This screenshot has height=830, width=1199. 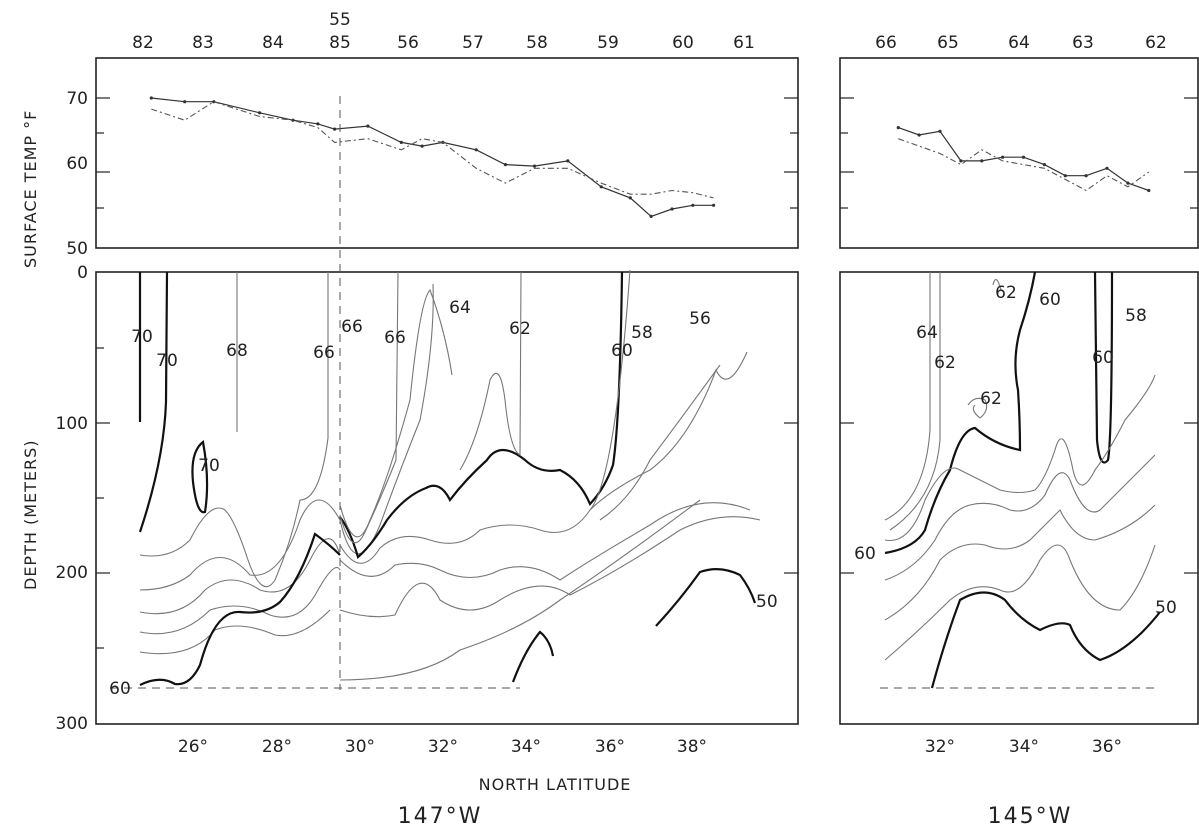 I want to click on surface-temp-ticks, so click(x=647, y=153).